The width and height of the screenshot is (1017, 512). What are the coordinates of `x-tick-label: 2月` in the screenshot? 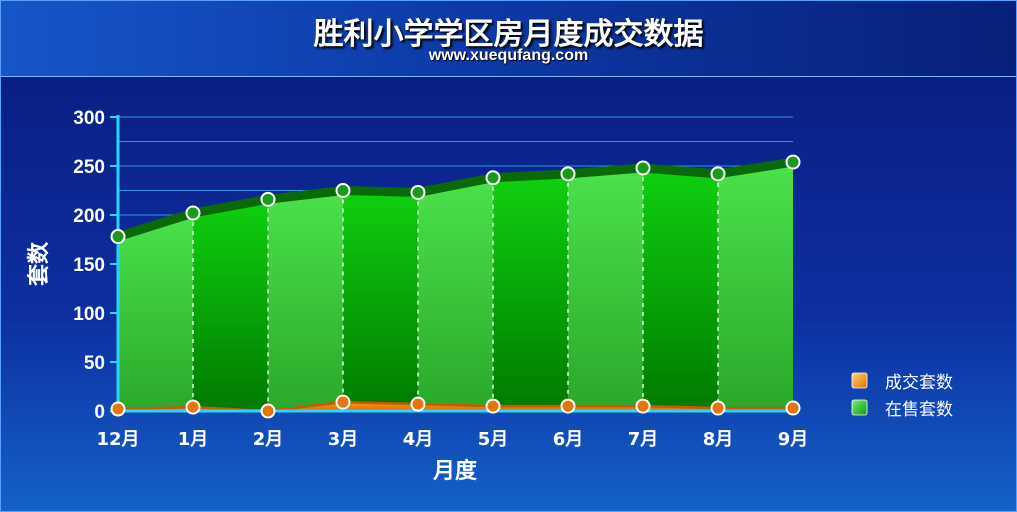 It's located at (268, 439).